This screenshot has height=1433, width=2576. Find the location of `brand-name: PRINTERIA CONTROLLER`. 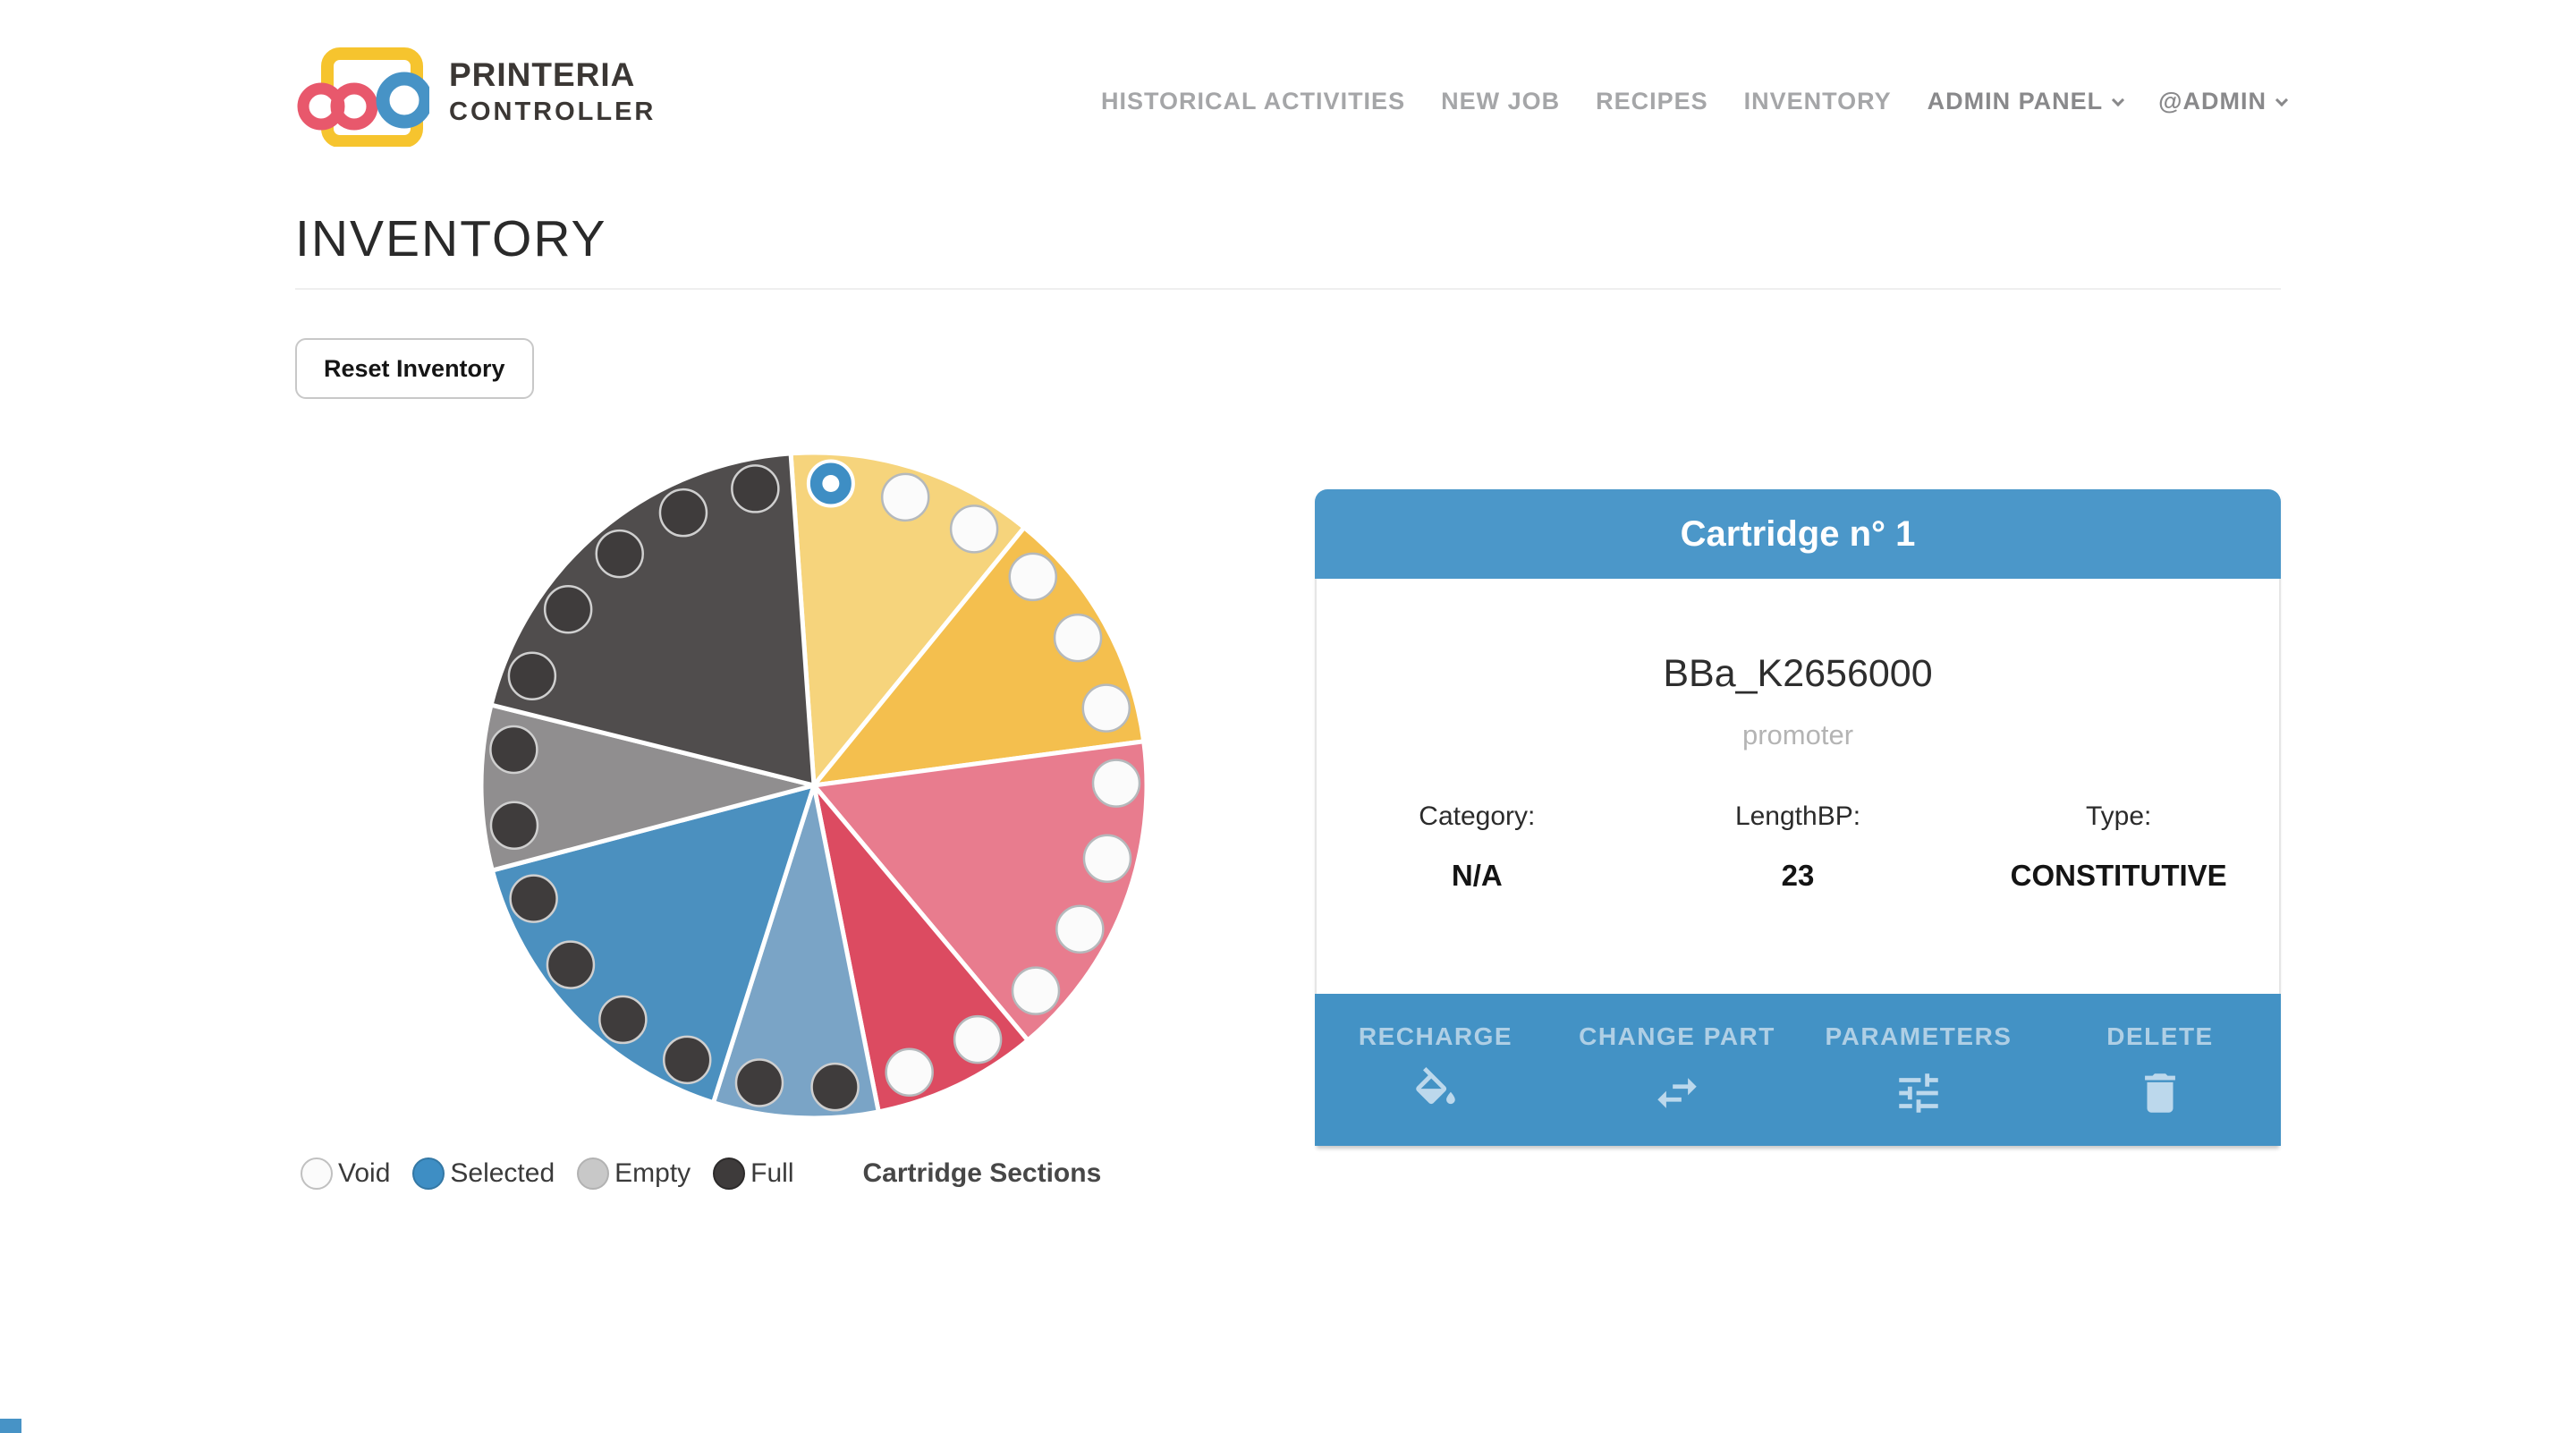

brand-name: PRINTERIA CONTROLLER is located at coordinates (552, 91).